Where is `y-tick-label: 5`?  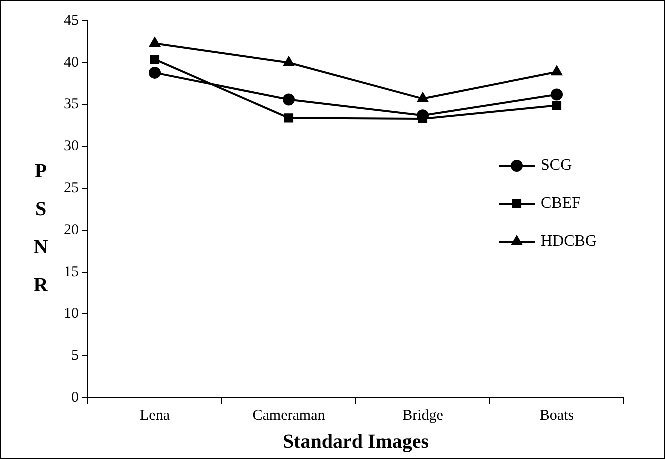 y-tick-label: 5 is located at coordinates (75, 356).